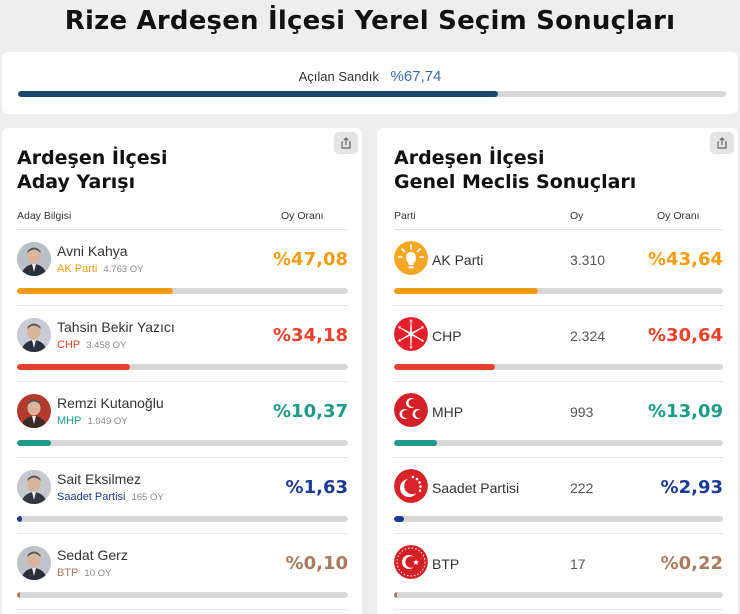 The width and height of the screenshot is (740, 614). Describe the element at coordinates (469, 158) in the screenshot. I see `council-title-line1: Ardeşen İlçesi` at that location.